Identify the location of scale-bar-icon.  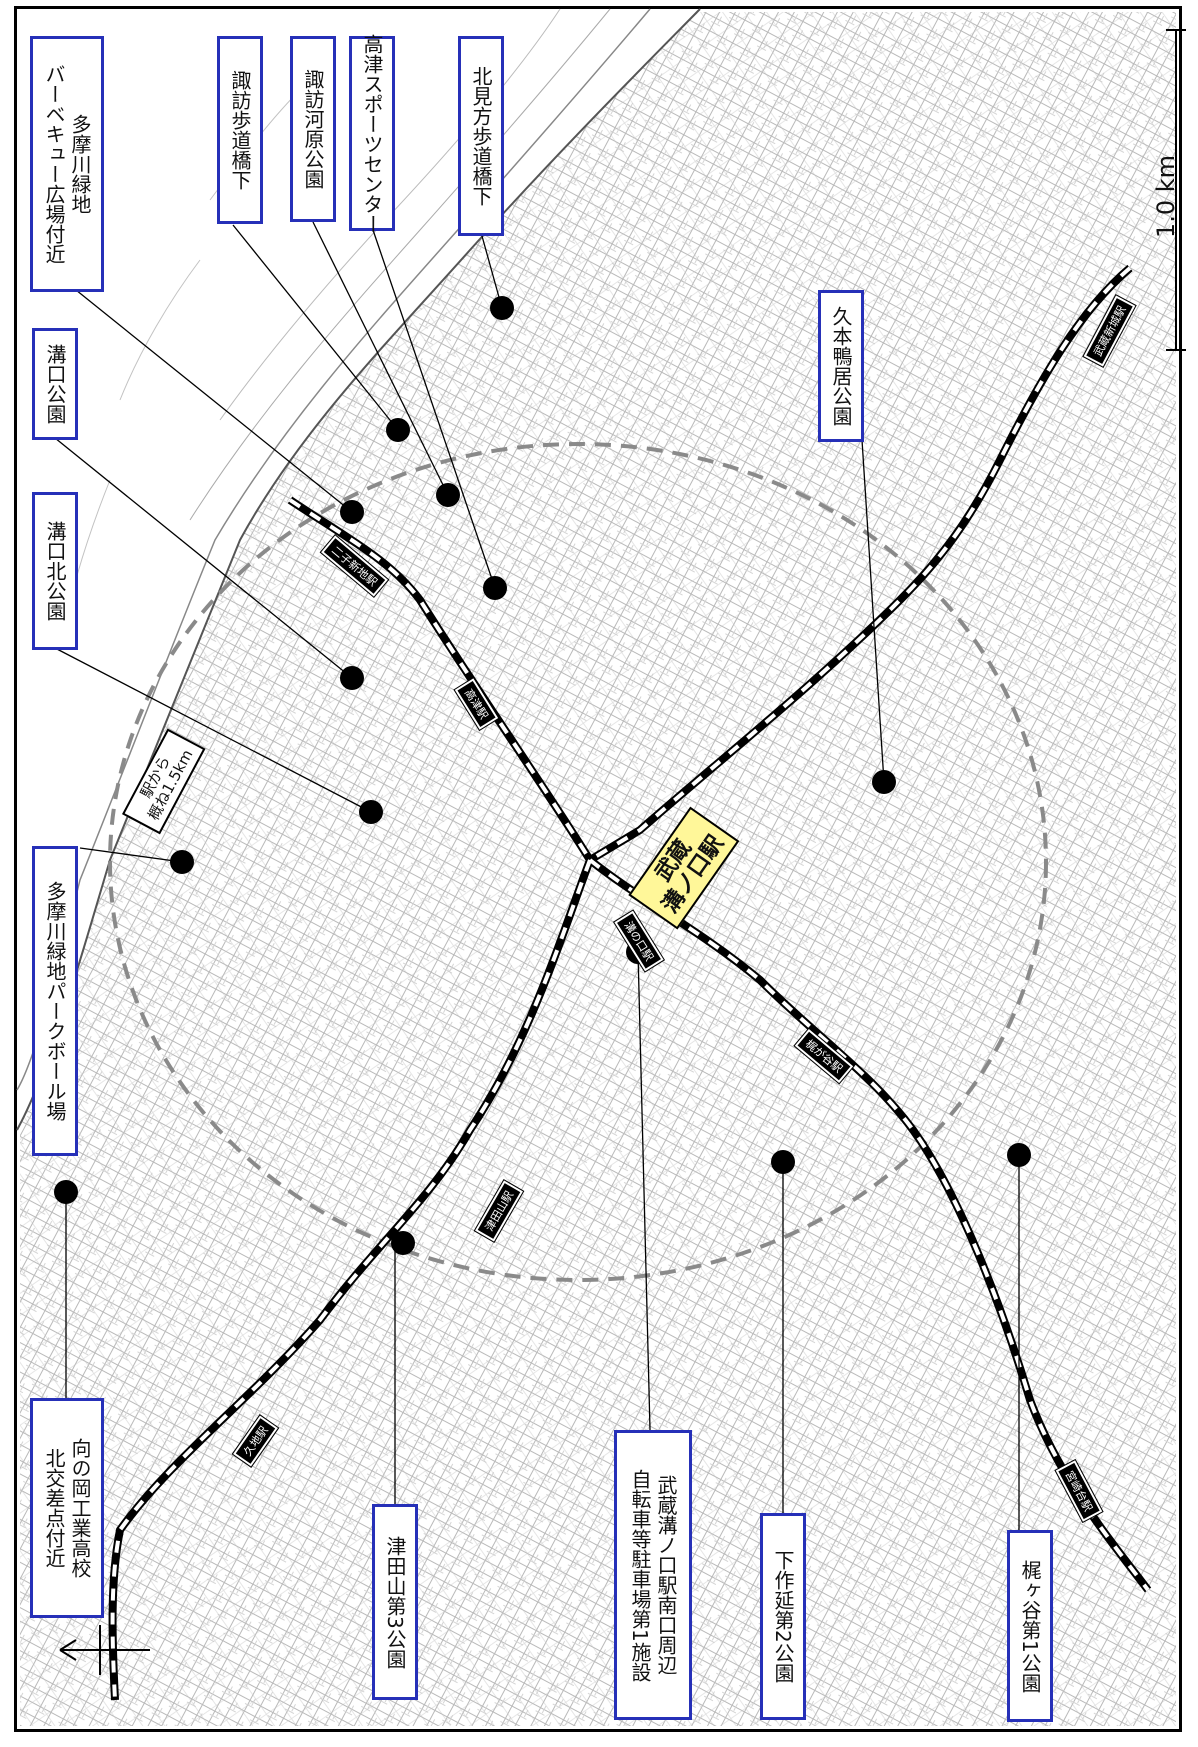
(1176, 190).